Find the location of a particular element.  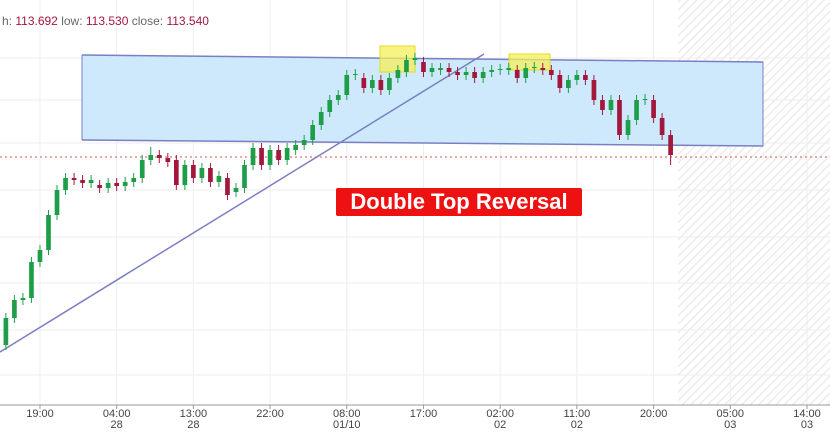

top-marker is located at coordinates (529, 62).